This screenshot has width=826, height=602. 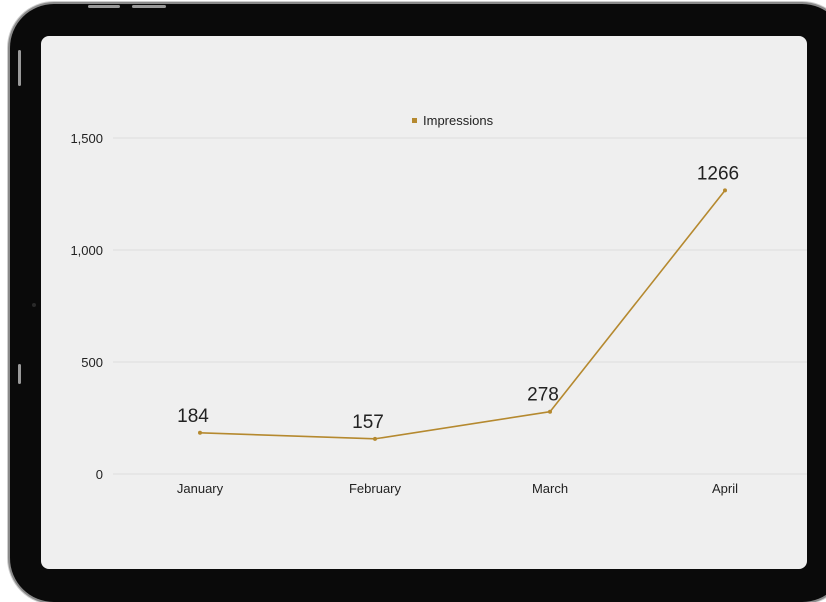 I want to click on volume-up-button, so click(x=104, y=6).